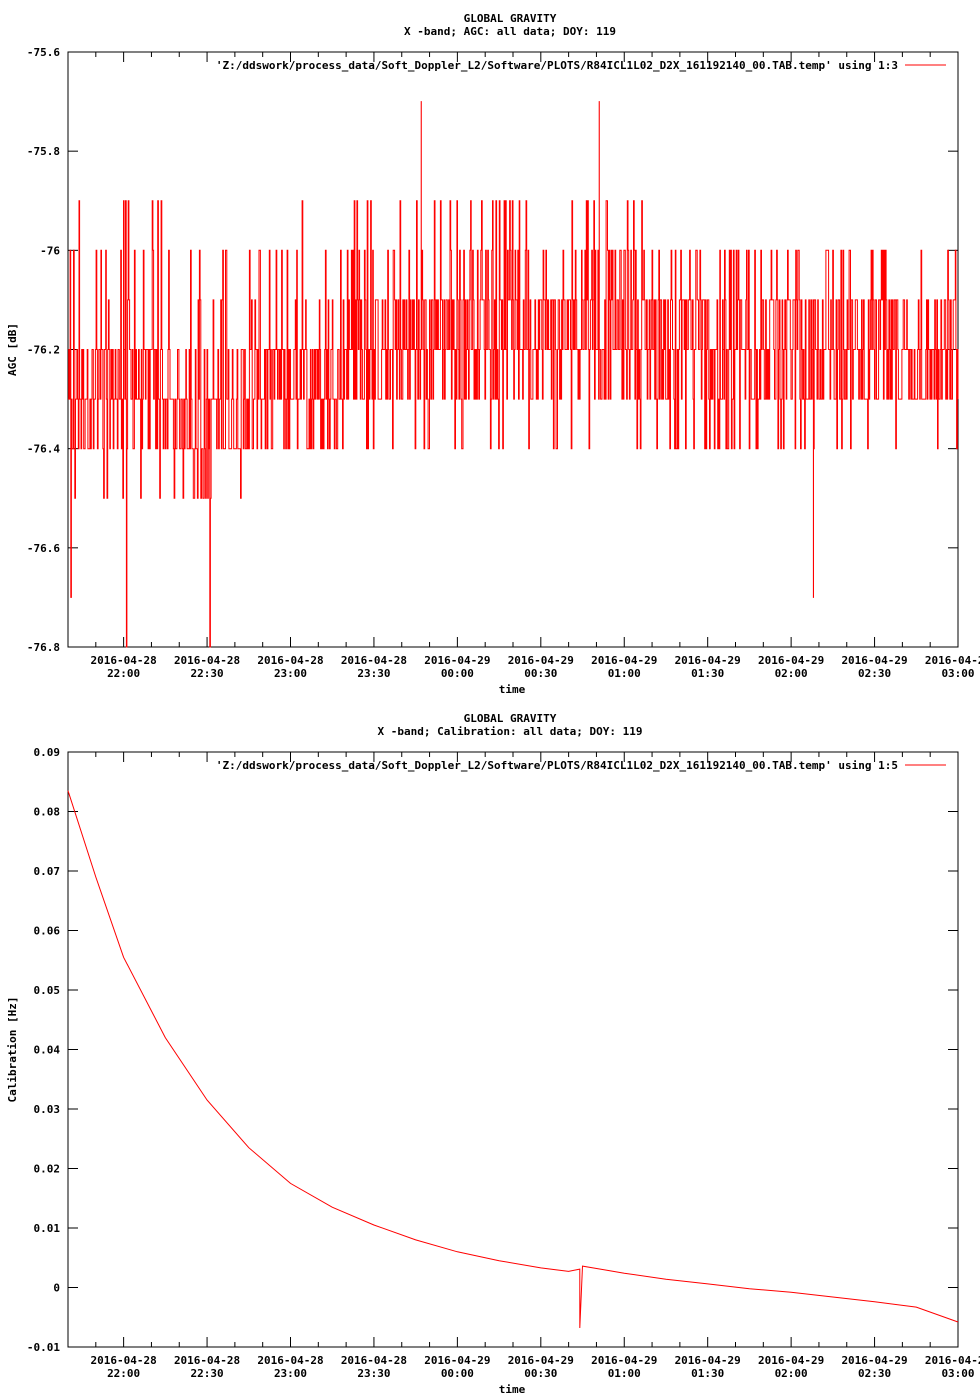 Image resolution: width=980 pixels, height=1400 pixels. Describe the element at coordinates (47, 1169) in the screenshot. I see `y-tick-label: 0.02` at that location.